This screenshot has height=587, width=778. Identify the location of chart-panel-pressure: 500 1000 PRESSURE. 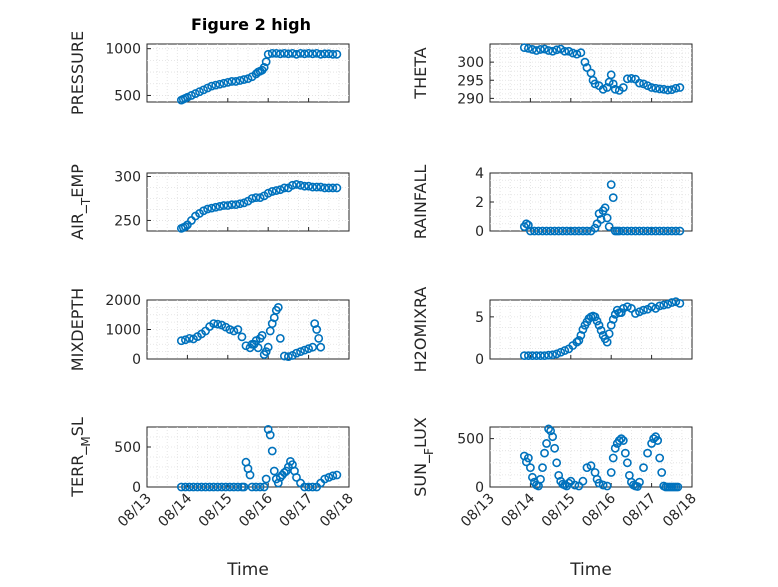
(209, 73).